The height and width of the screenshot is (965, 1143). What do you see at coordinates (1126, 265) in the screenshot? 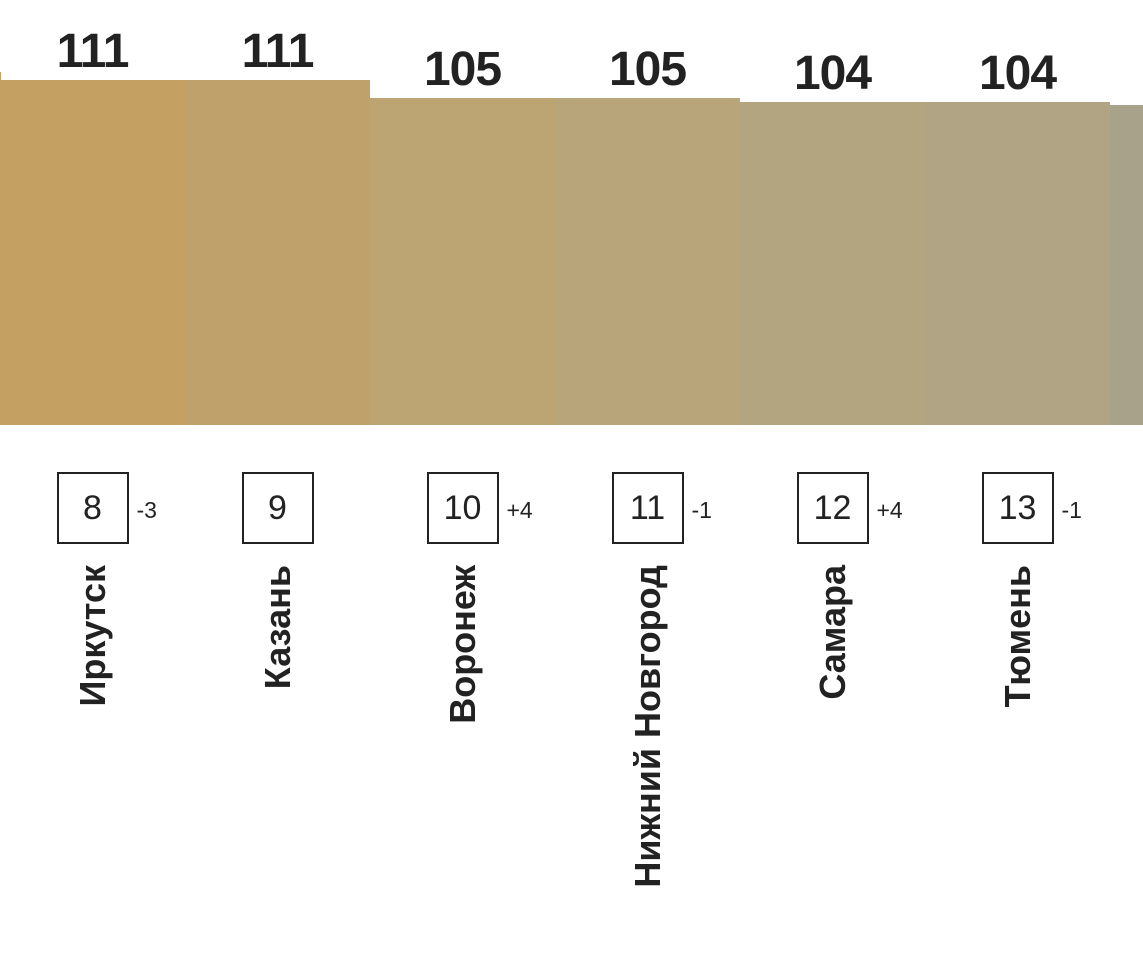
I see `bar-partial-next` at bounding box center [1126, 265].